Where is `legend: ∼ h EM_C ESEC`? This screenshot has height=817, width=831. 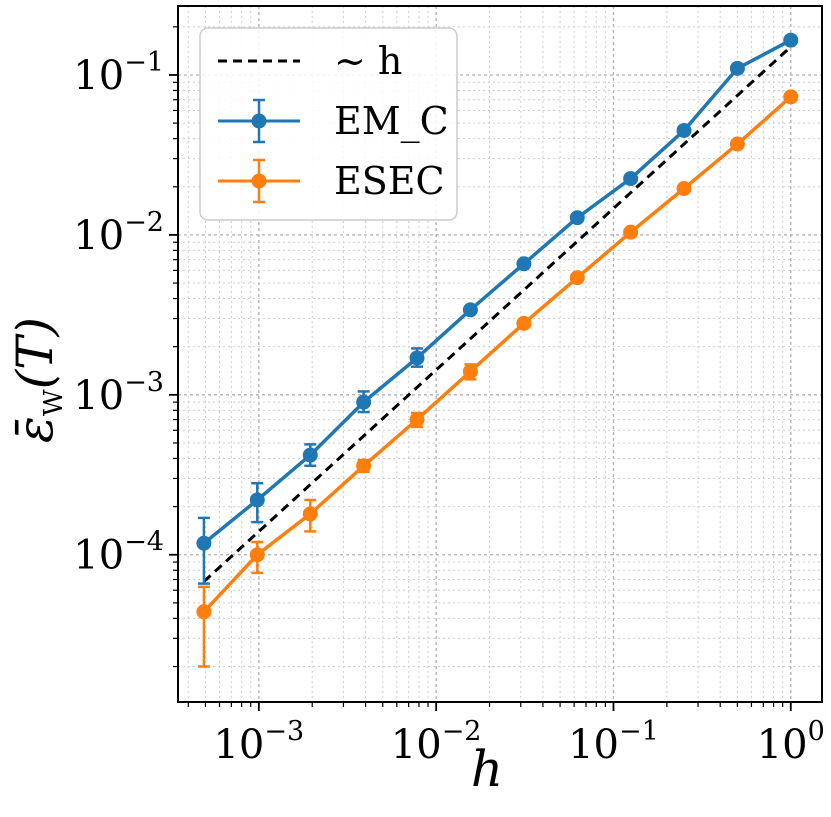 legend: ∼ h EM_C ESEC is located at coordinates (328, 124).